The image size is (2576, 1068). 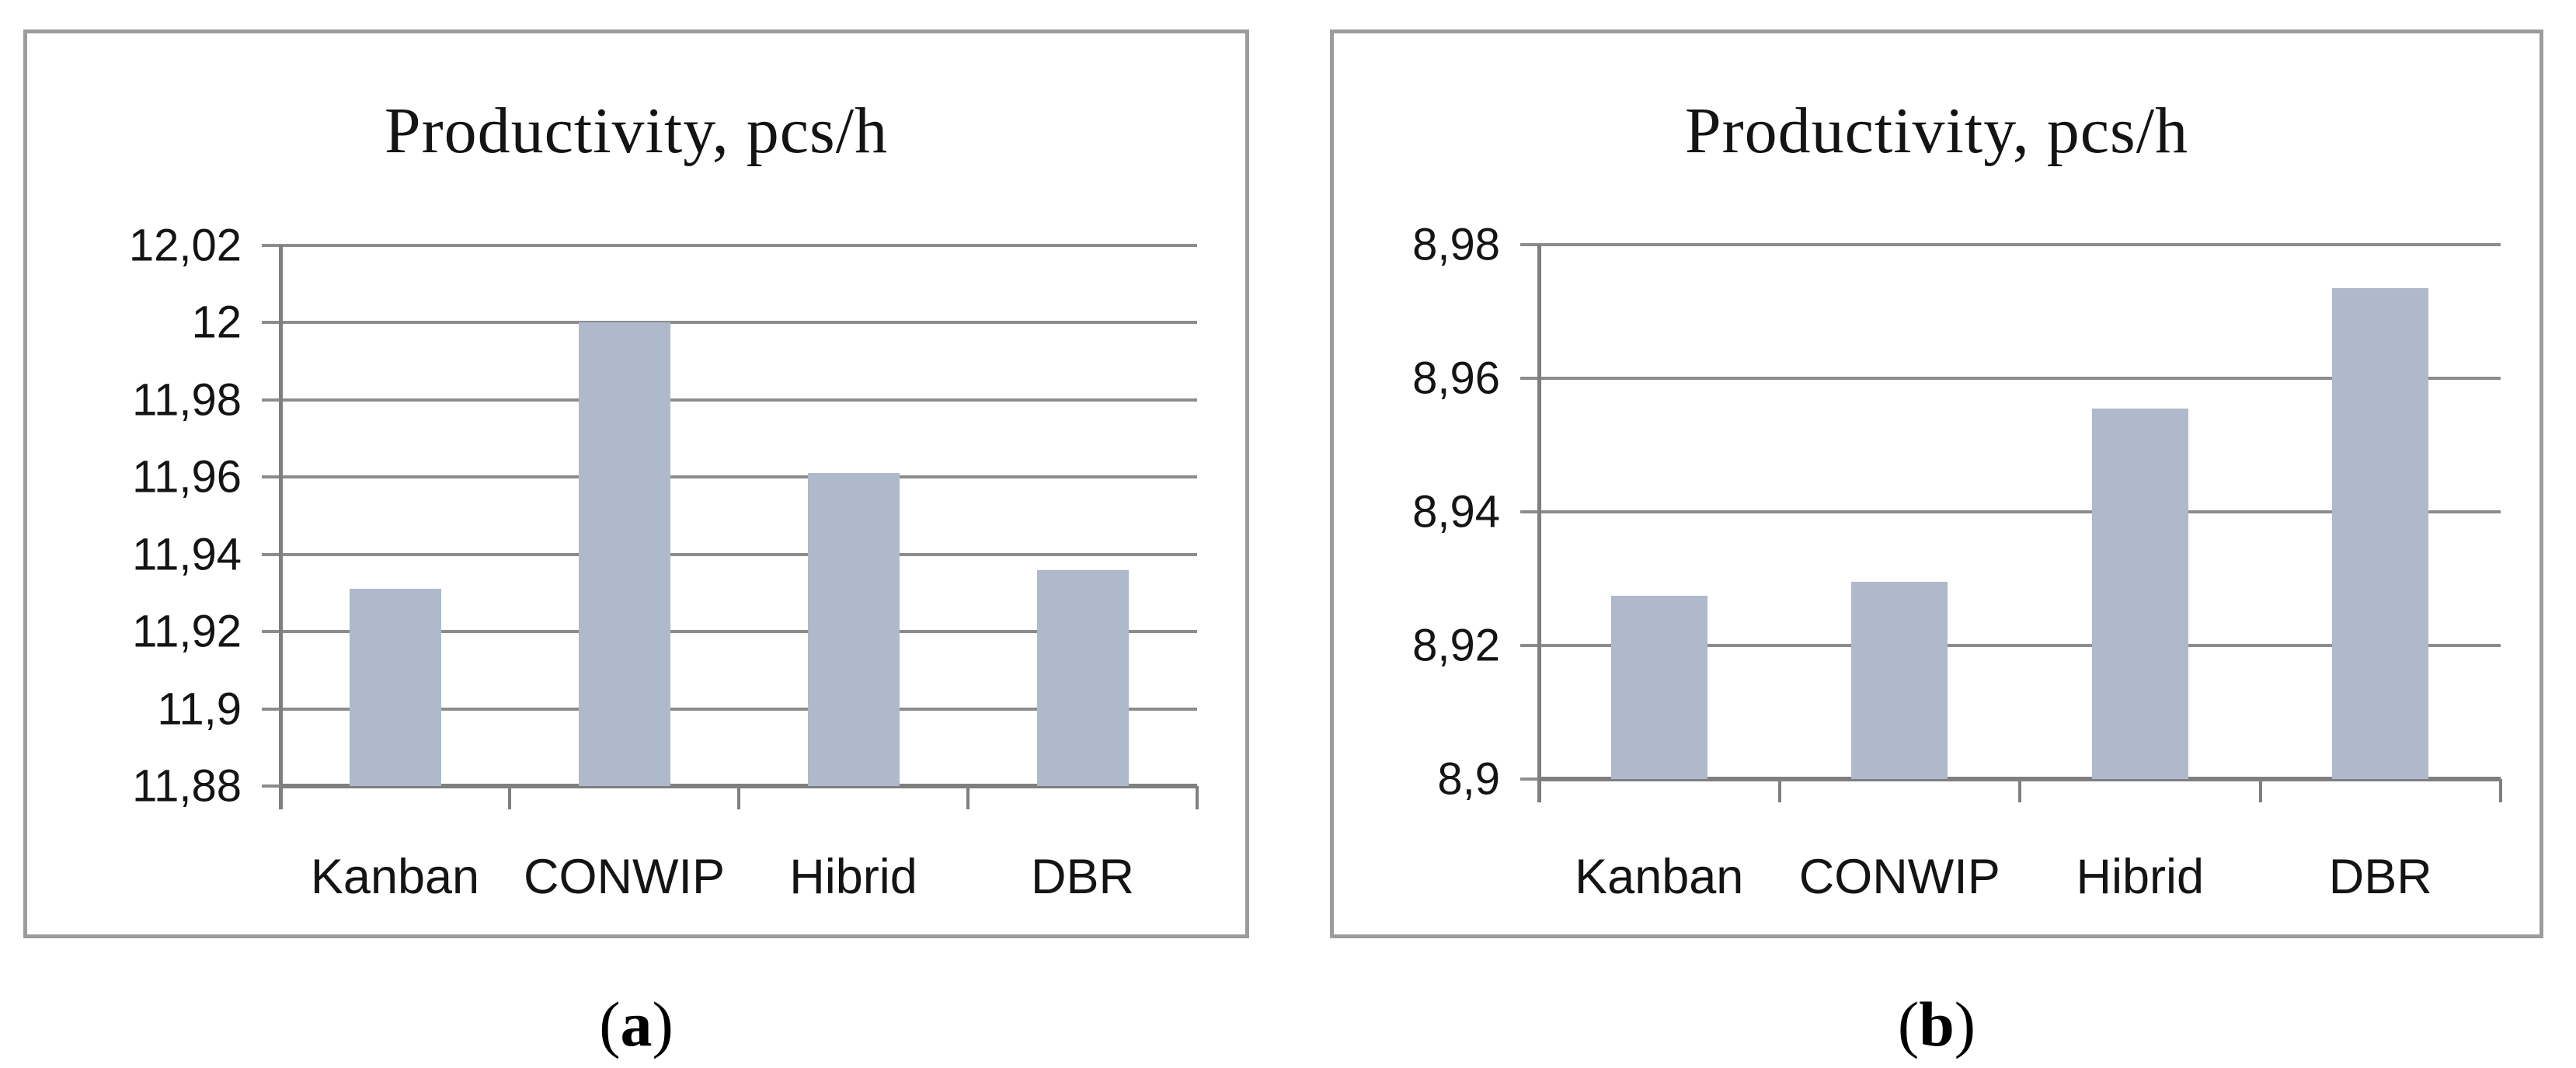 I want to click on y-tick-label: 12,02, so click(x=185, y=246).